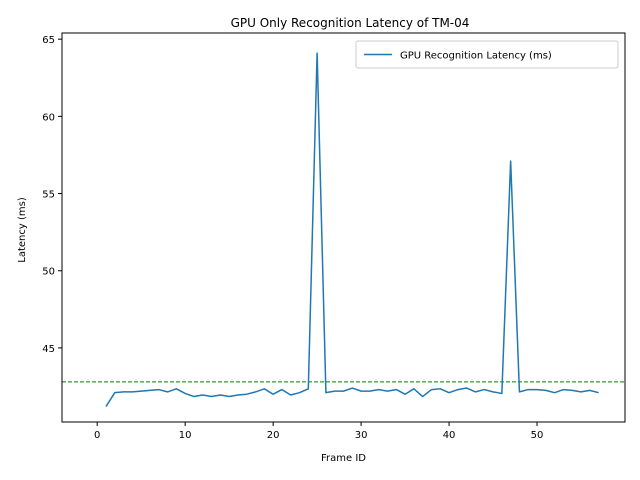 The image size is (640, 480). I want to click on x-tick-label: 30, so click(361, 435).